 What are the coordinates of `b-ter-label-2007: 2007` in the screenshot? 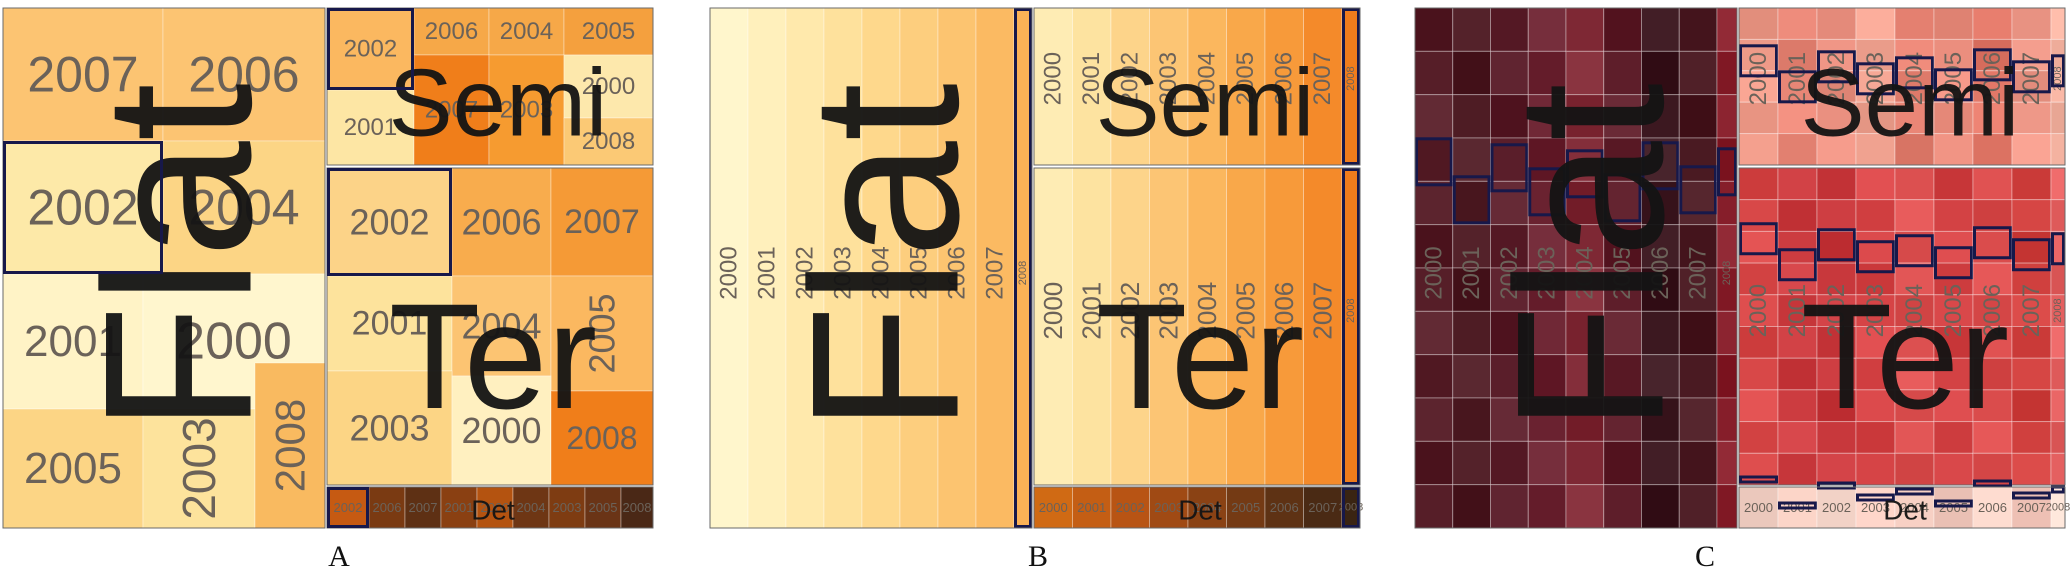 It's located at (1323, 311).